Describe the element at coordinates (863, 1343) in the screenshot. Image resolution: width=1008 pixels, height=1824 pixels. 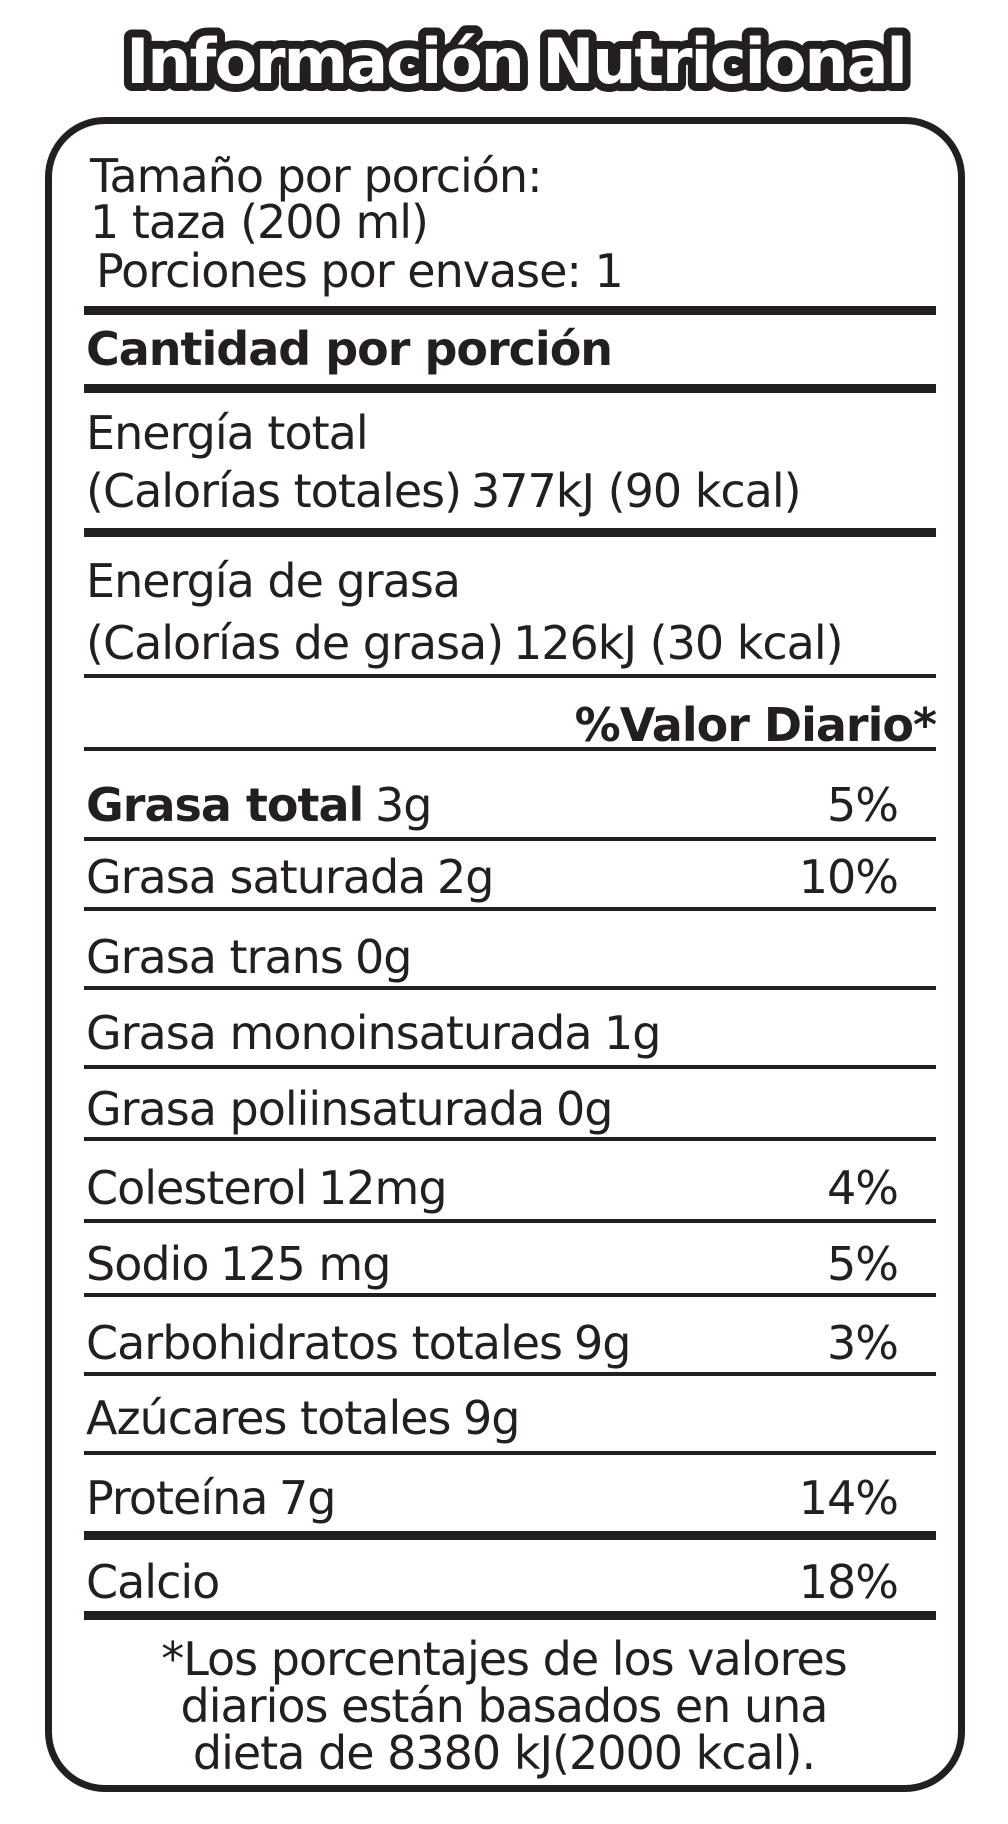
I see `nutrient-dv: 3%` at that location.